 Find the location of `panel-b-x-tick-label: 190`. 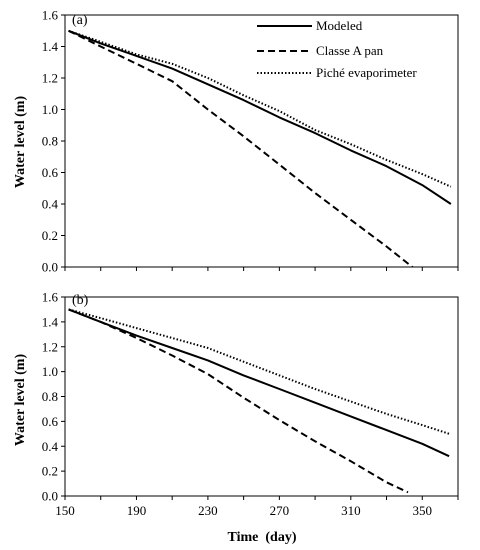

panel-b-x-tick-label: 190 is located at coordinates (137, 510).